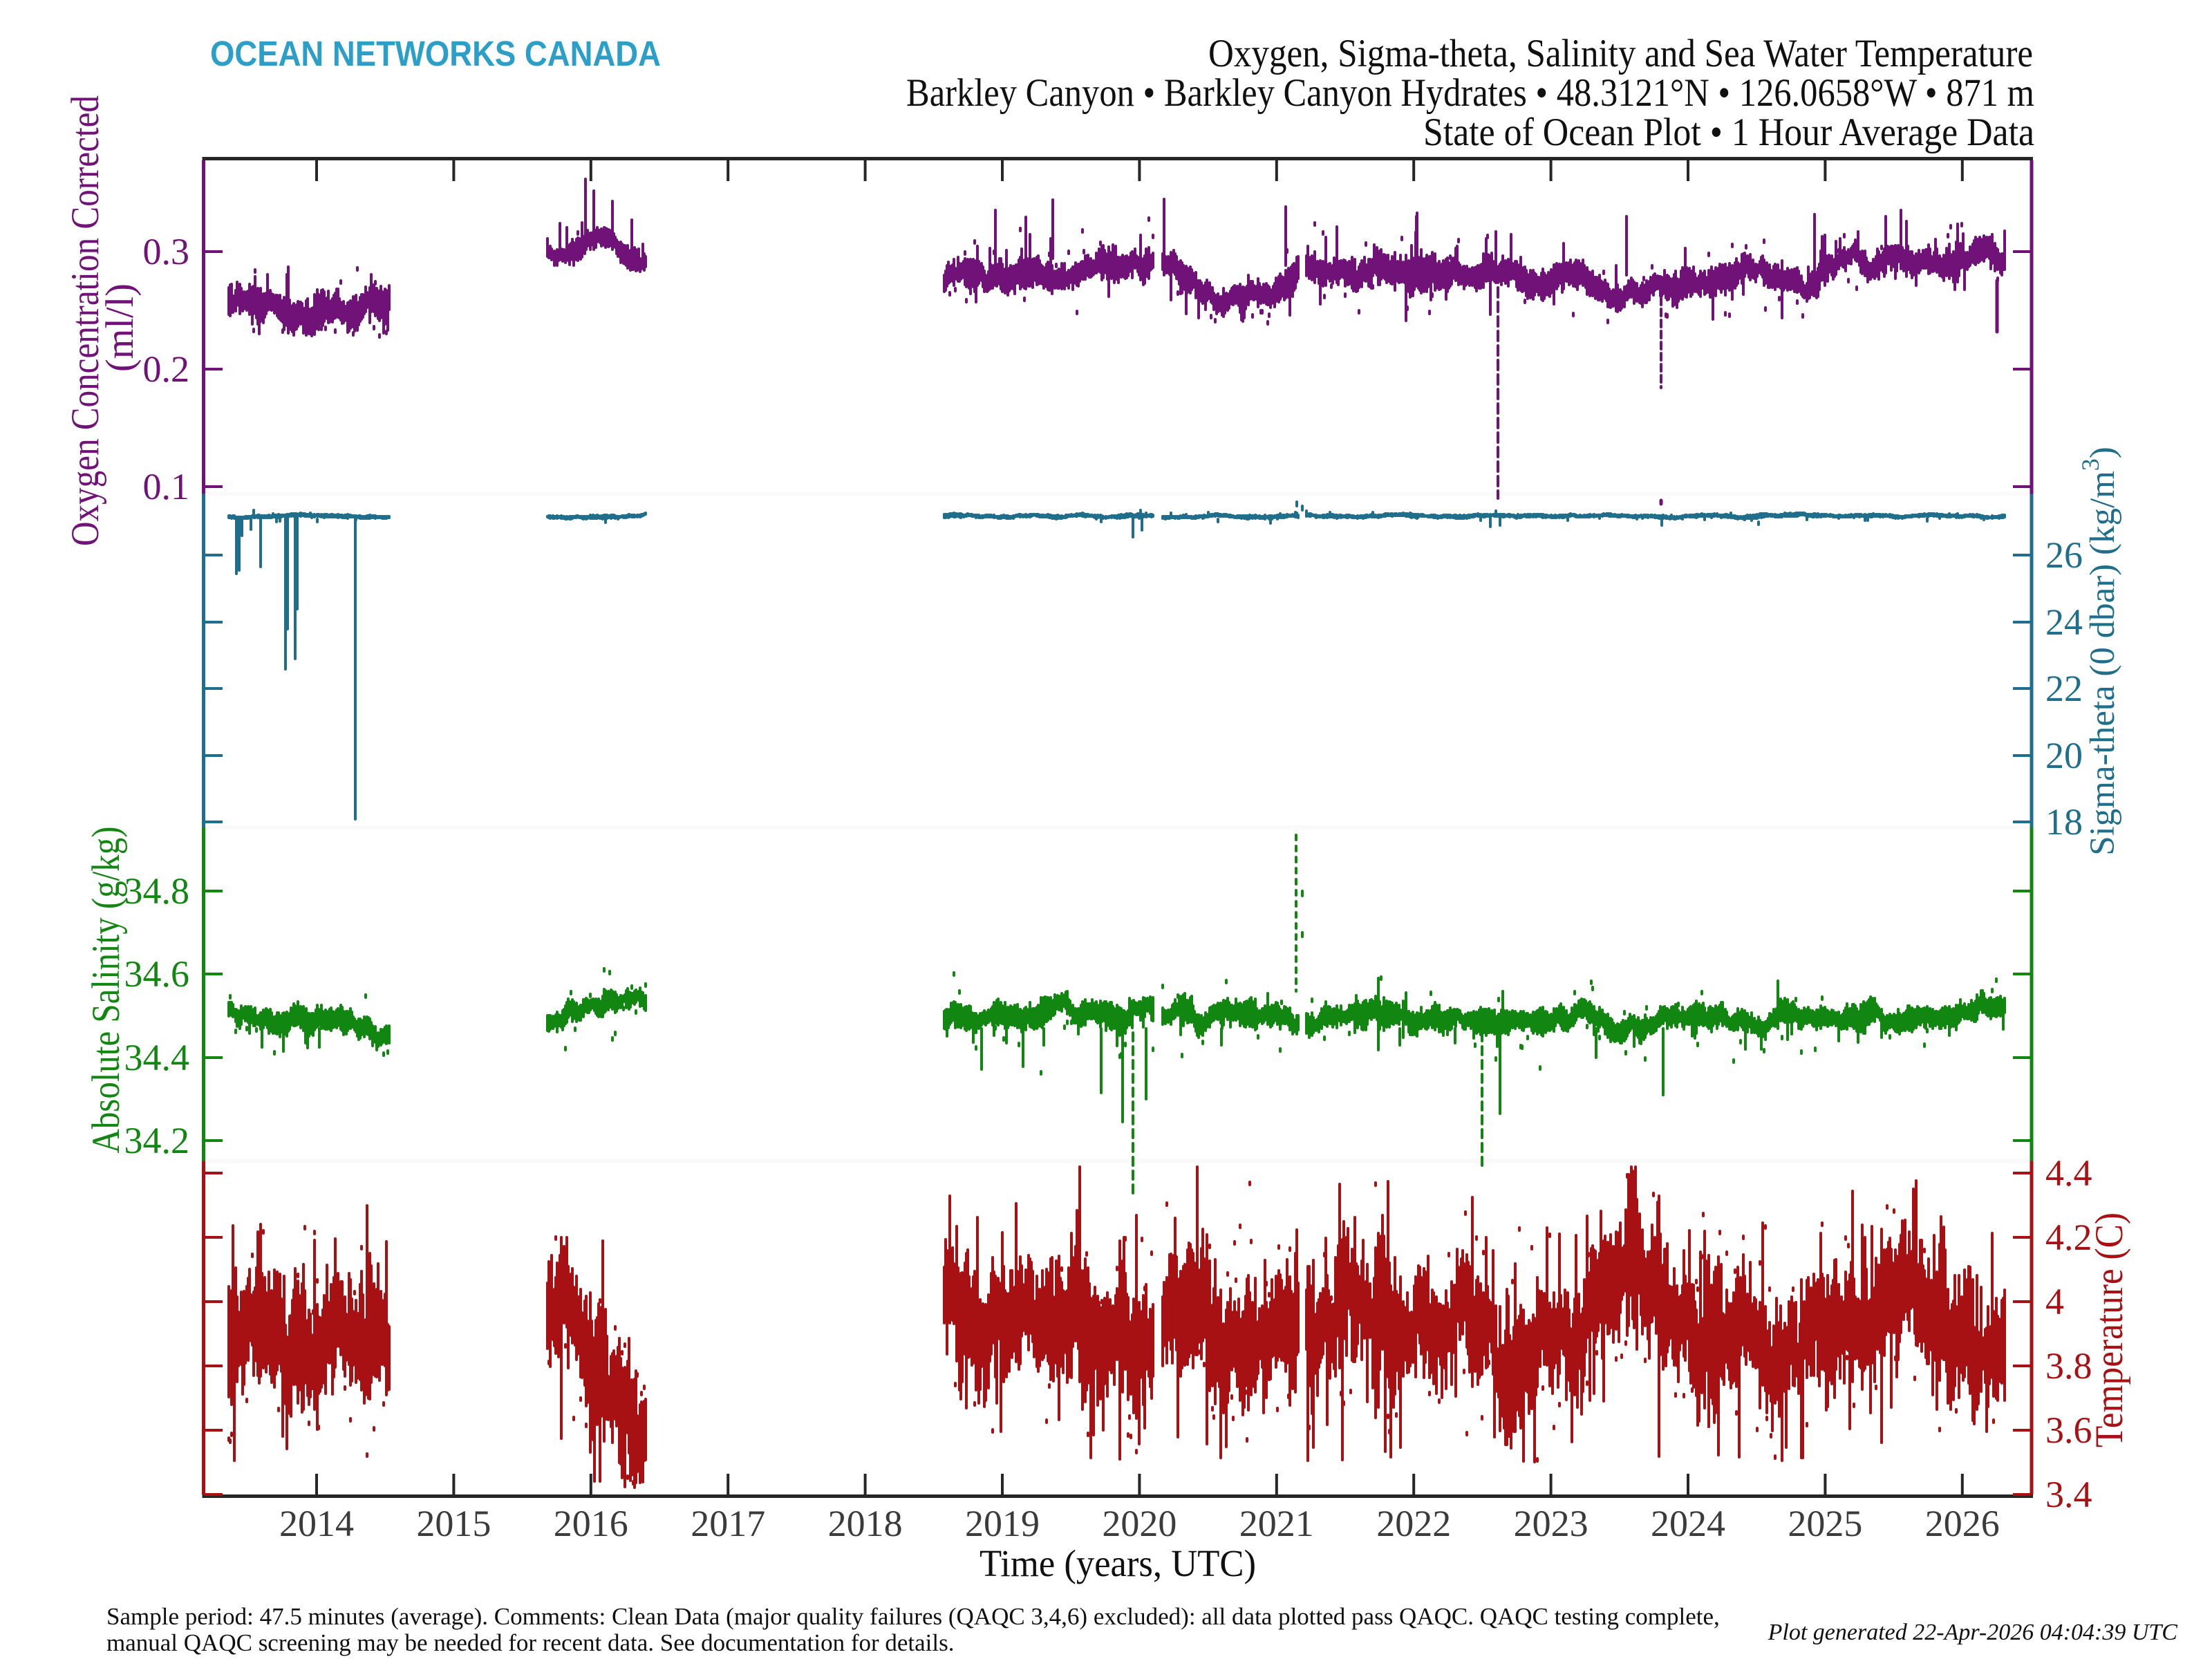  I want to click on svg-text: 26, so click(2064, 555).